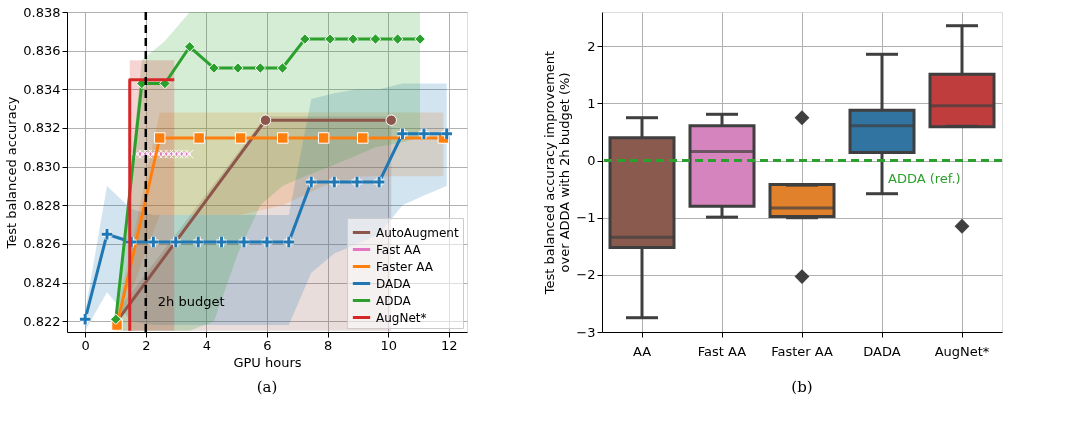  What do you see at coordinates (42, 89) in the screenshot?
I see `y-tick-label: 0.834` at bounding box center [42, 89].